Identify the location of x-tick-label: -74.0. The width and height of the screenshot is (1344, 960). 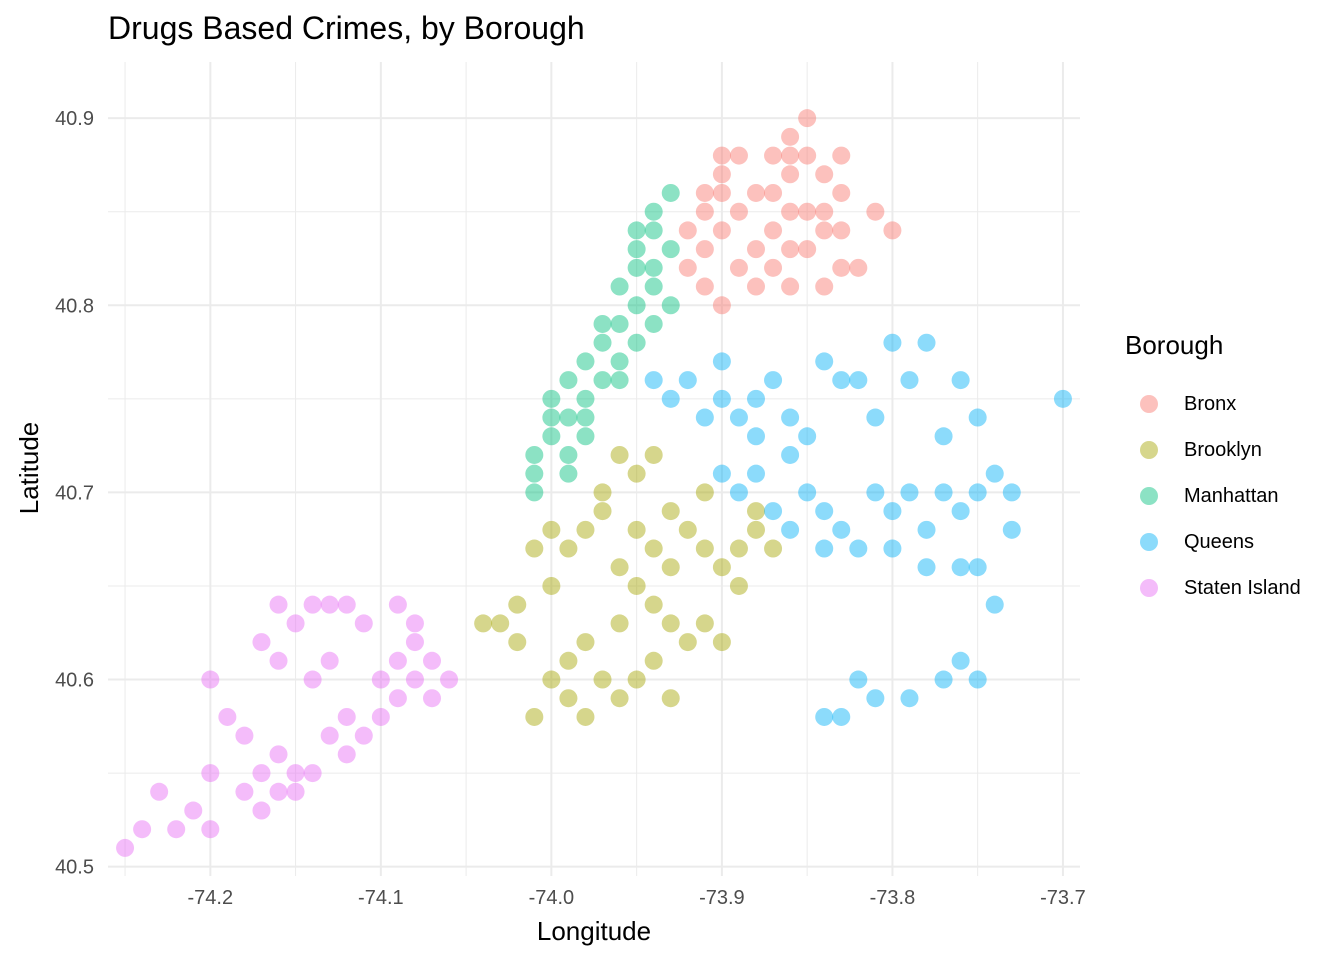
(552, 898).